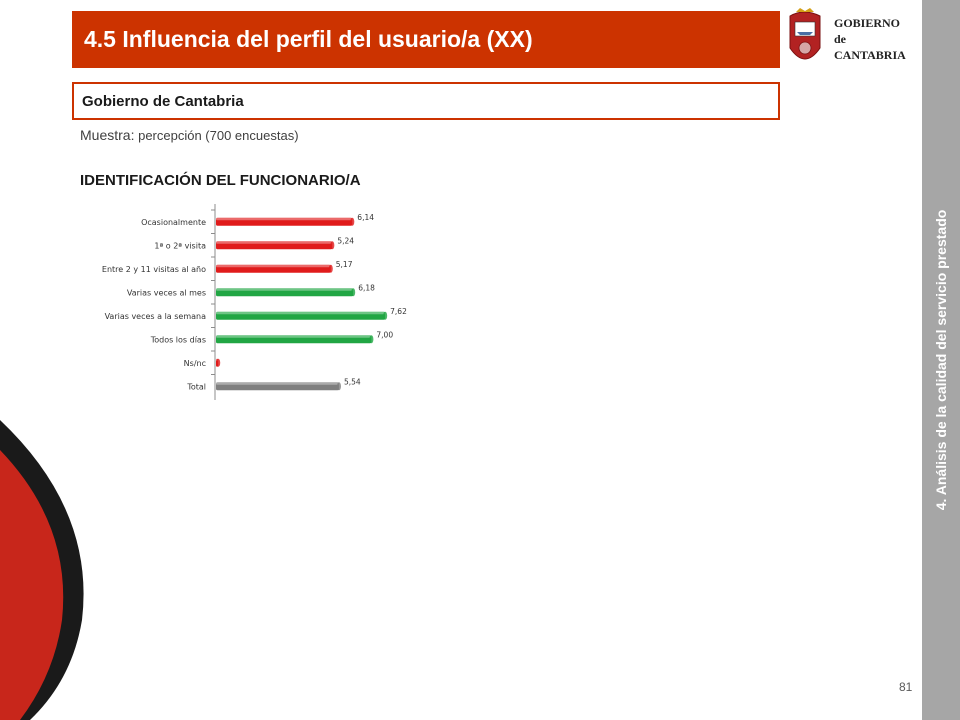  What do you see at coordinates (345, 240) in the screenshot?
I see `value-label: 5,24` at bounding box center [345, 240].